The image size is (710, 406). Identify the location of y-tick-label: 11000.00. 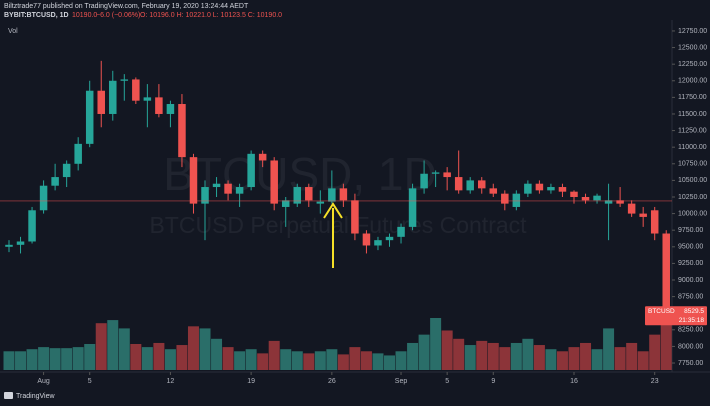
(692, 147).